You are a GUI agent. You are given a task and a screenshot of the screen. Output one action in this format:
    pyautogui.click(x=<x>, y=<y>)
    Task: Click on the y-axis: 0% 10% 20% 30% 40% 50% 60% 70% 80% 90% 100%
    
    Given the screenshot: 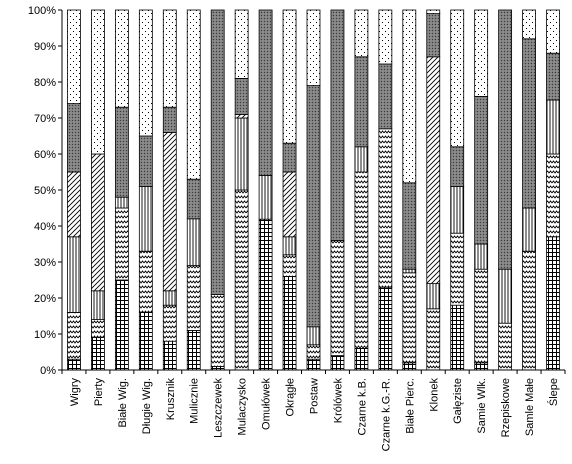 What is the action you would take?
    pyautogui.click(x=45, y=191)
    